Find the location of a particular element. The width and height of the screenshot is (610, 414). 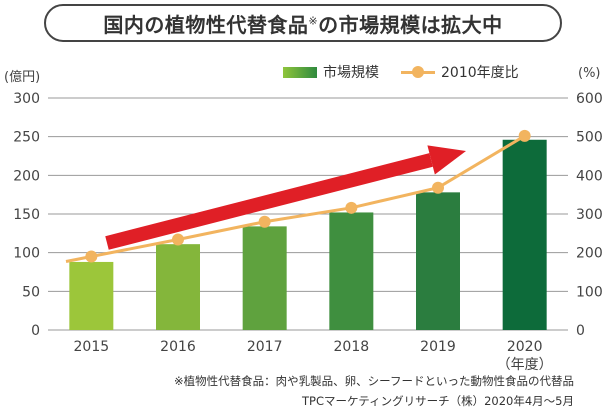

title-footnote-mark: ※ is located at coordinates (313, 20).